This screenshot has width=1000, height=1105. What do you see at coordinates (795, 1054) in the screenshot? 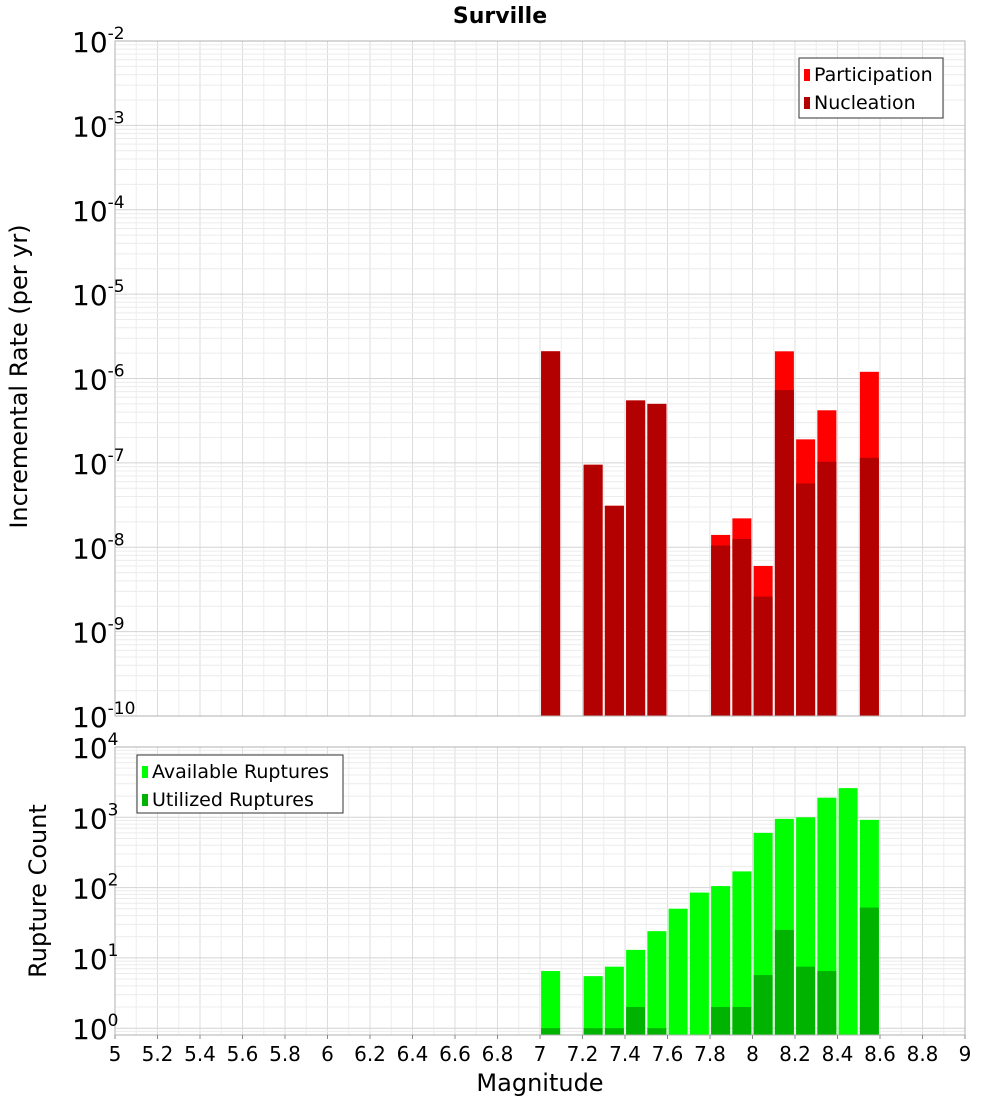
I see `x-tick-label: 8.2` at bounding box center [795, 1054].